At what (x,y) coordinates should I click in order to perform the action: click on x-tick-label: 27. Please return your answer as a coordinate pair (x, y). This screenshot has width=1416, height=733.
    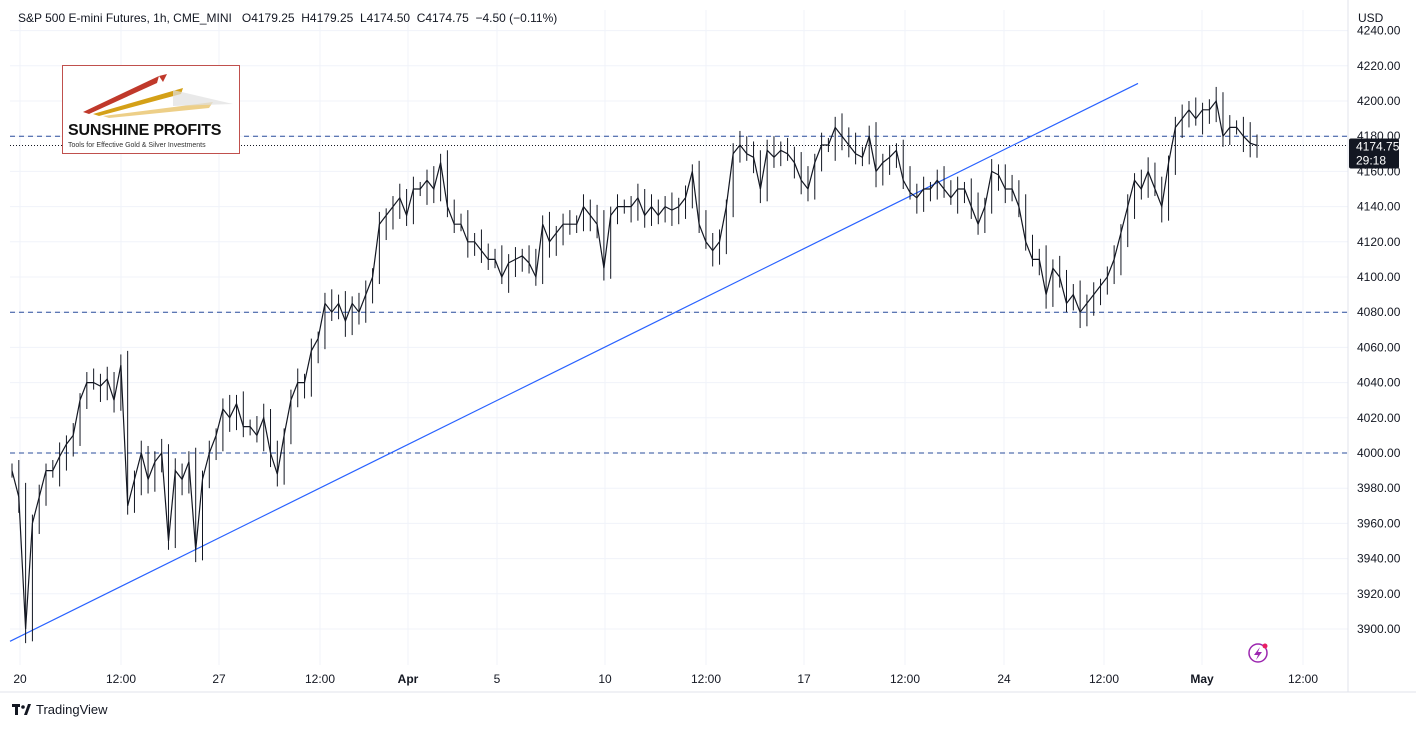
    Looking at the image, I should click on (219, 679).